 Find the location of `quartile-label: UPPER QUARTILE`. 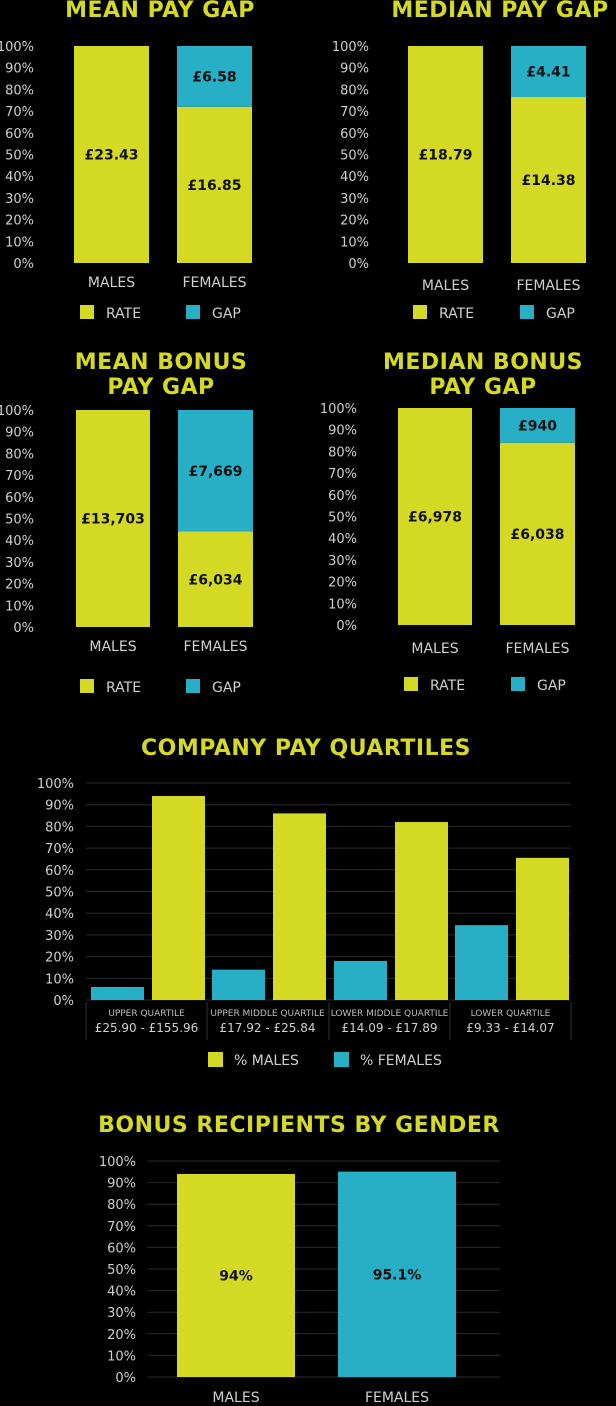

quartile-label: UPPER QUARTILE is located at coordinates (146, 1014).